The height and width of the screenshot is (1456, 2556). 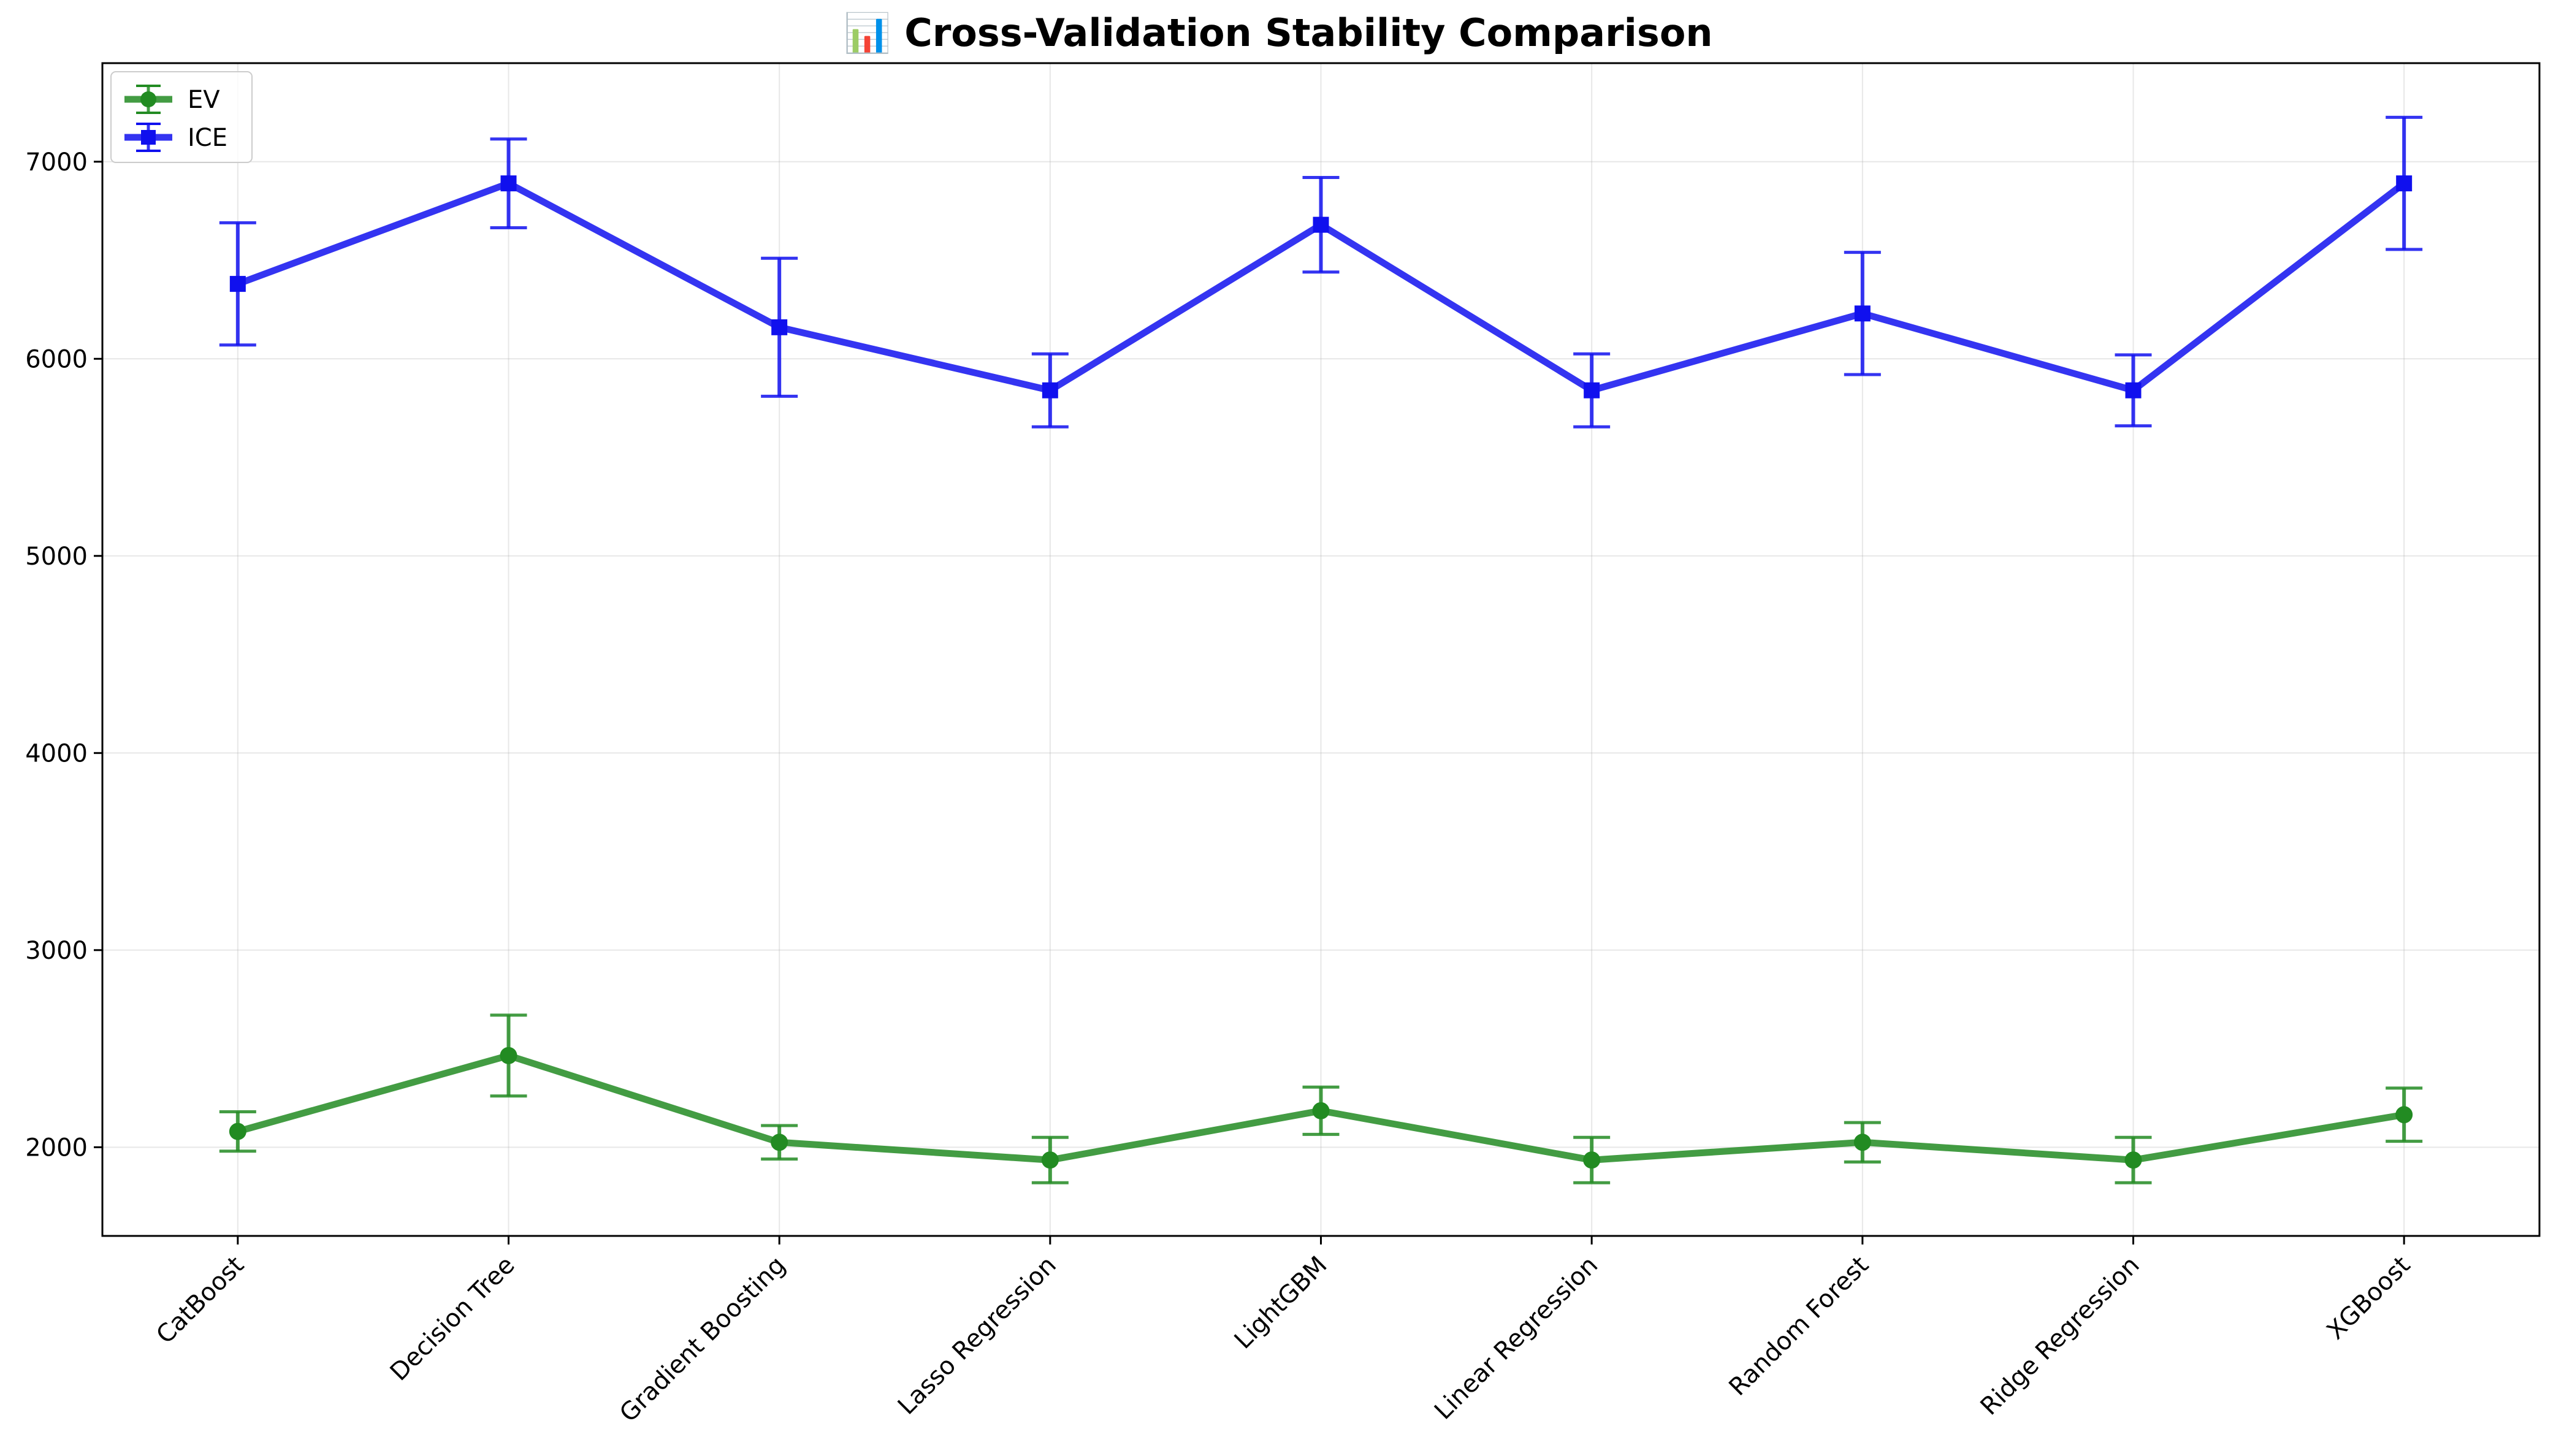 I want to click on legend-box, so click(x=181, y=117).